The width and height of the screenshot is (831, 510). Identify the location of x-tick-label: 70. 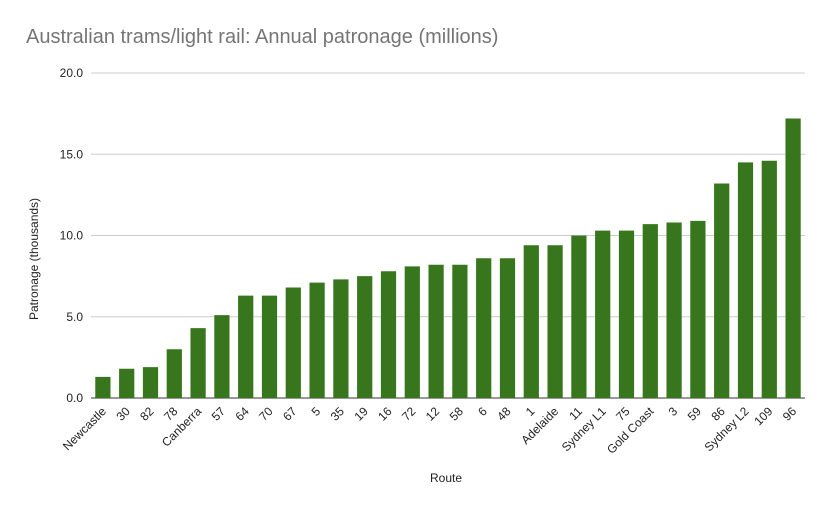
(266, 414).